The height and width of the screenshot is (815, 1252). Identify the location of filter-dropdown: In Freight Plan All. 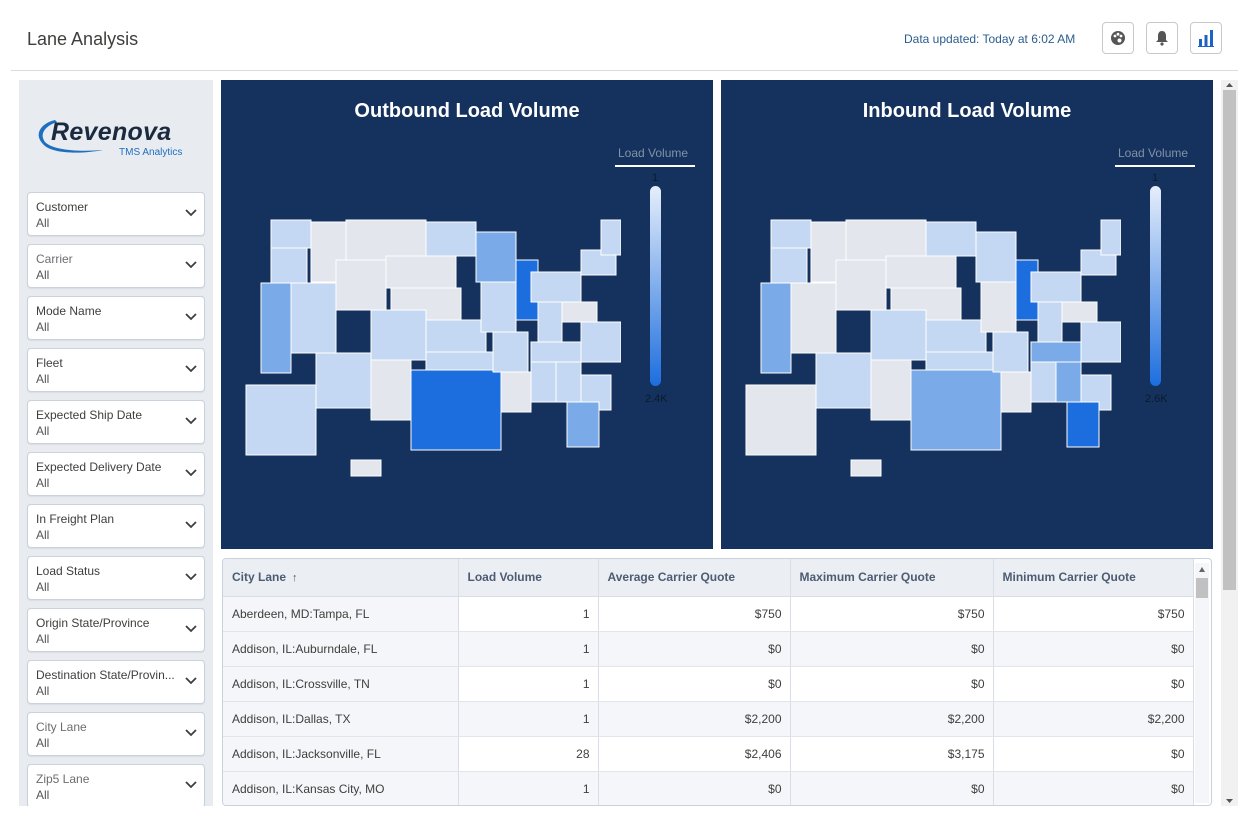
(116, 526).